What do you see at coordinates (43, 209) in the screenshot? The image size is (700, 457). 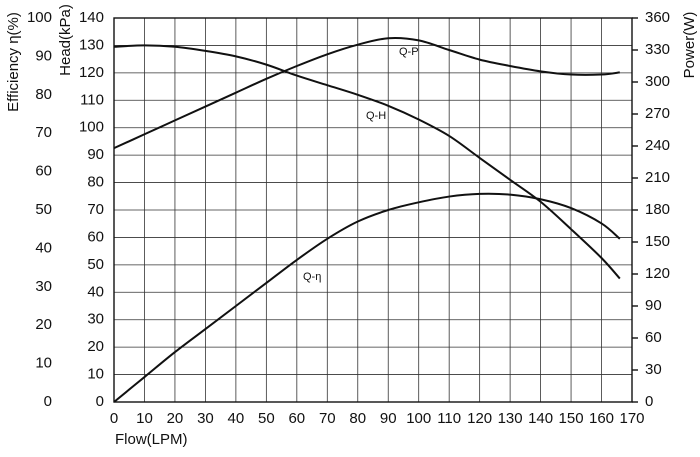 I see `y3-tick-label: 50` at bounding box center [43, 209].